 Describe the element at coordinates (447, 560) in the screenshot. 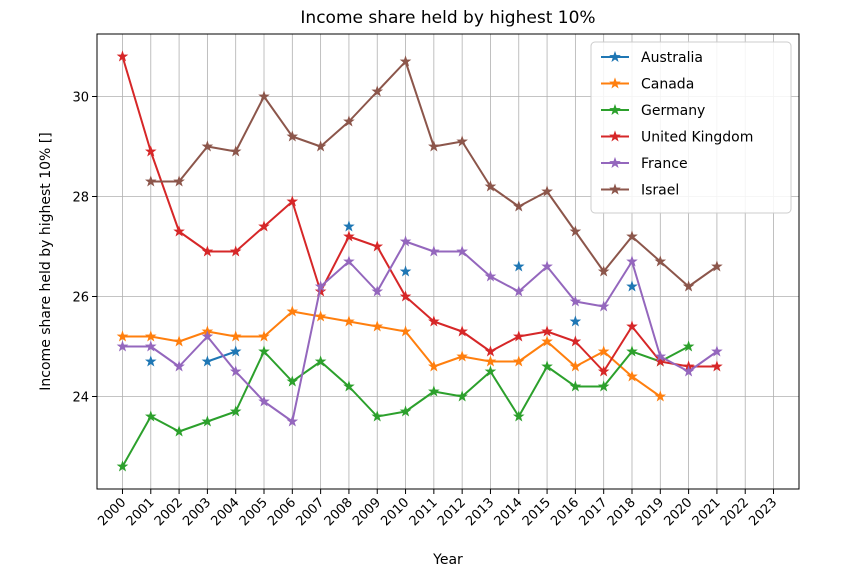

I see `x-axis-label: Year` at that location.